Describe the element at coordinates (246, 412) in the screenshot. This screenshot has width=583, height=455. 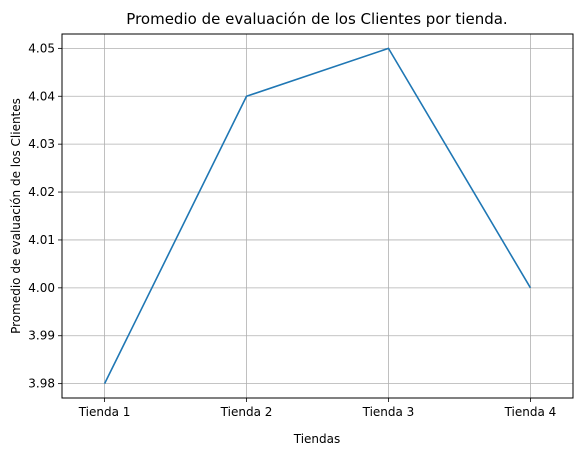
I see `x-tick-label: Tienda 2` at that location.